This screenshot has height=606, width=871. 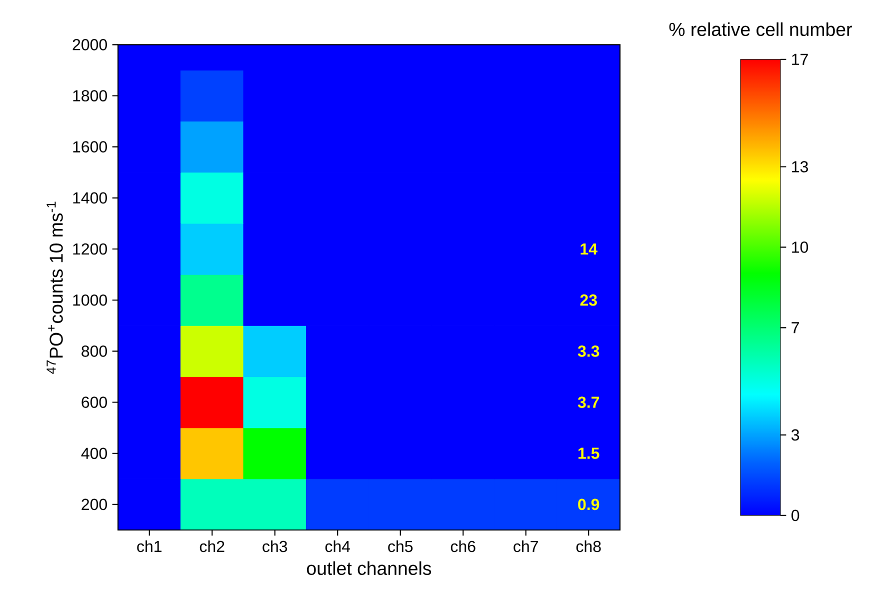 I want to click on annotation: 3.3, so click(x=589, y=351).